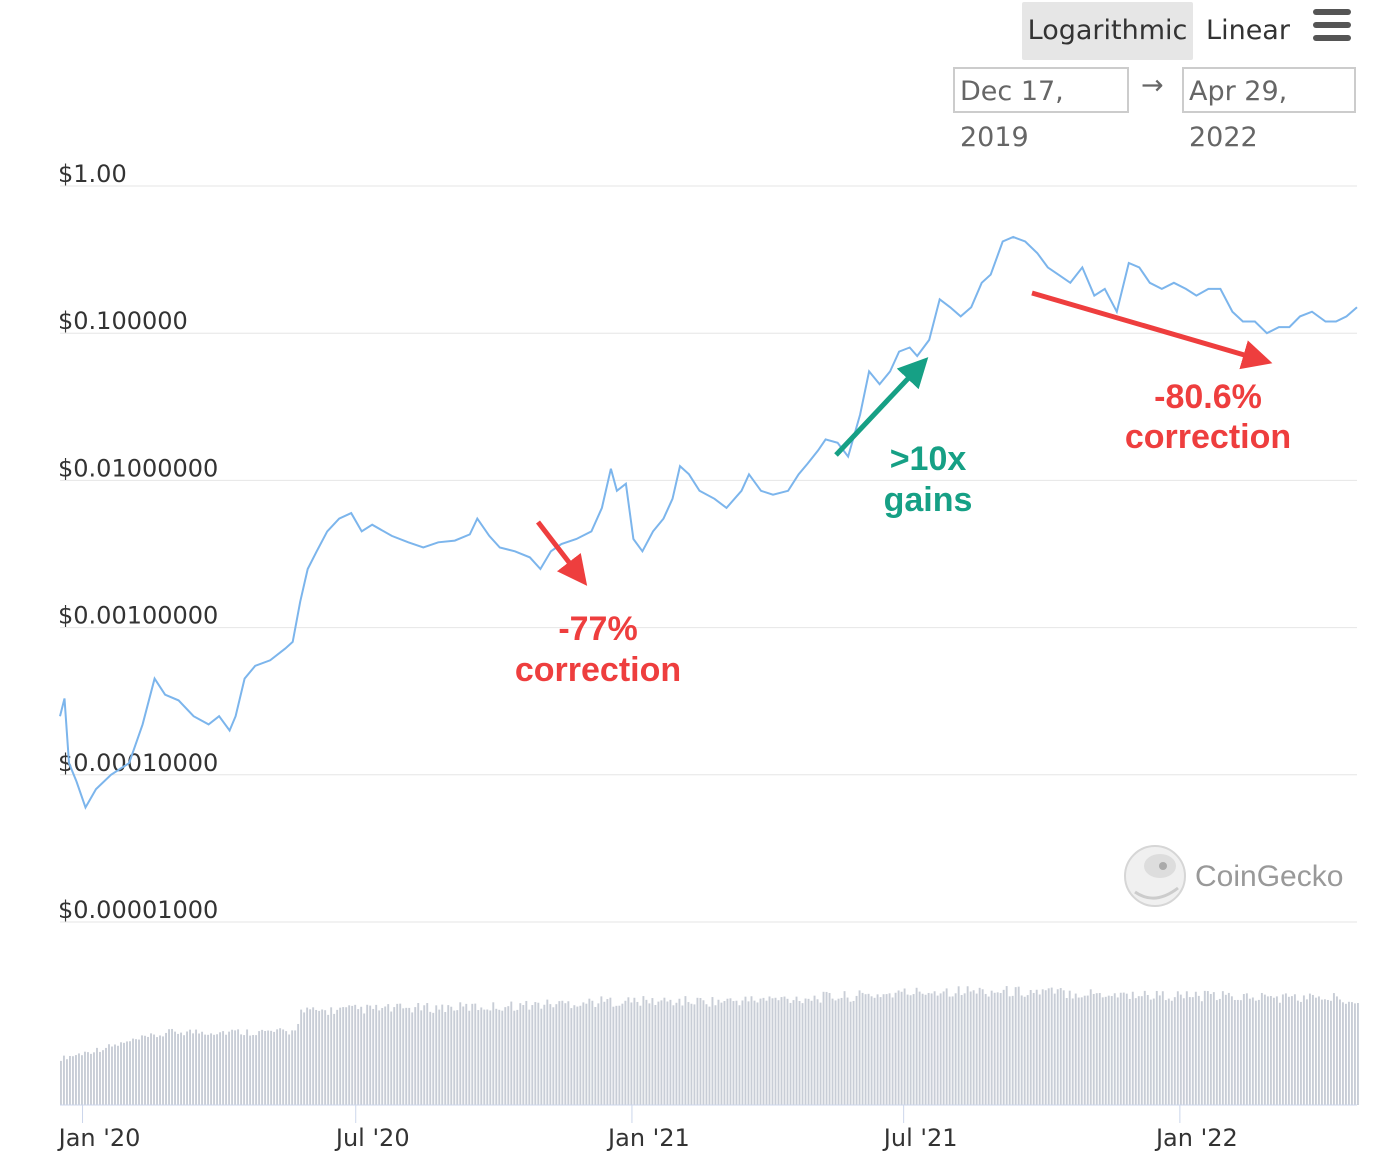 This screenshot has height=1163, width=1400. I want to click on annotation-10x-label: gains, so click(928, 500).